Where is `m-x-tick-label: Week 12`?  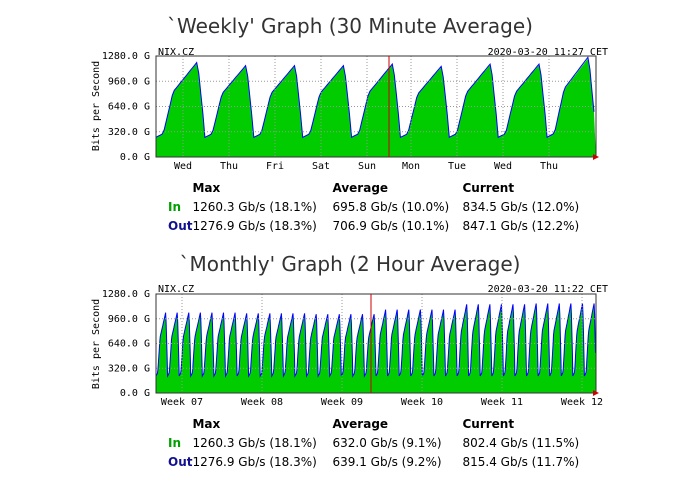
m-x-tick-label: Week 12 is located at coordinates (582, 402).